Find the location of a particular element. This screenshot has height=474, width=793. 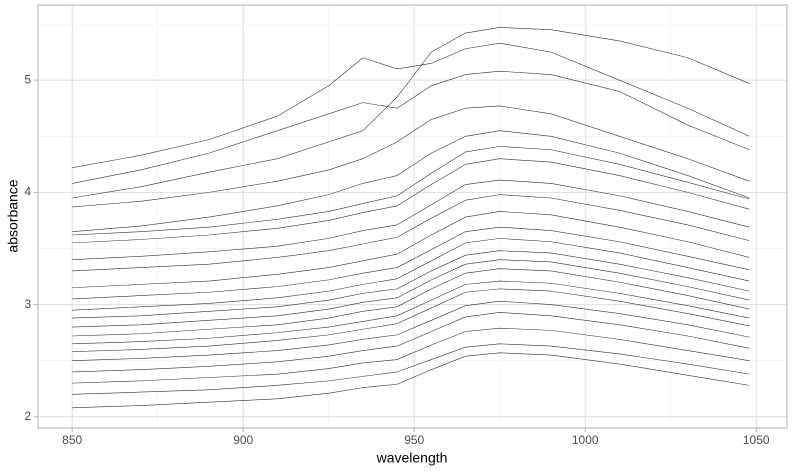

y-axis-title: absorbance is located at coordinates (13, 215).